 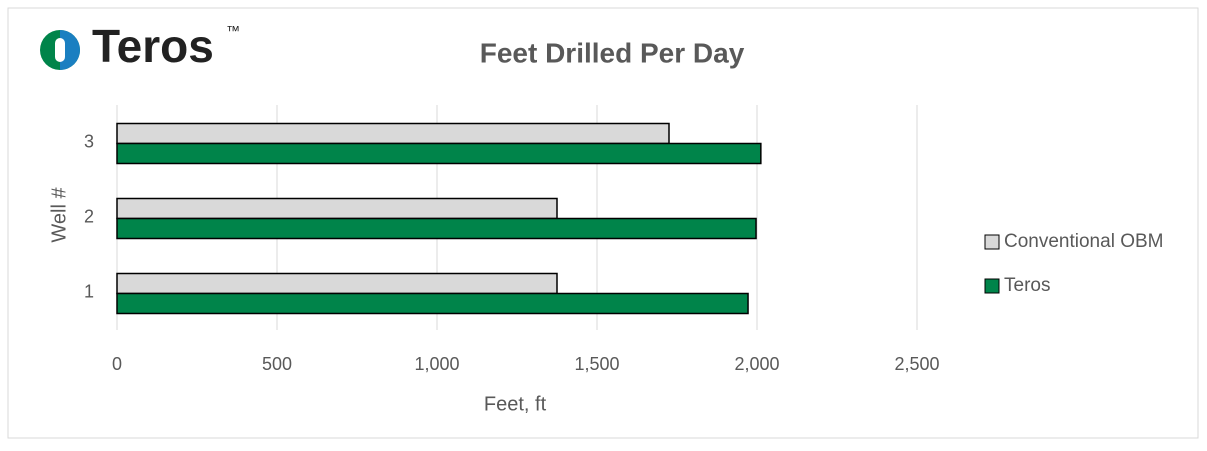 What do you see at coordinates (60, 50) in the screenshot?
I see `logo-icon-core` at bounding box center [60, 50].